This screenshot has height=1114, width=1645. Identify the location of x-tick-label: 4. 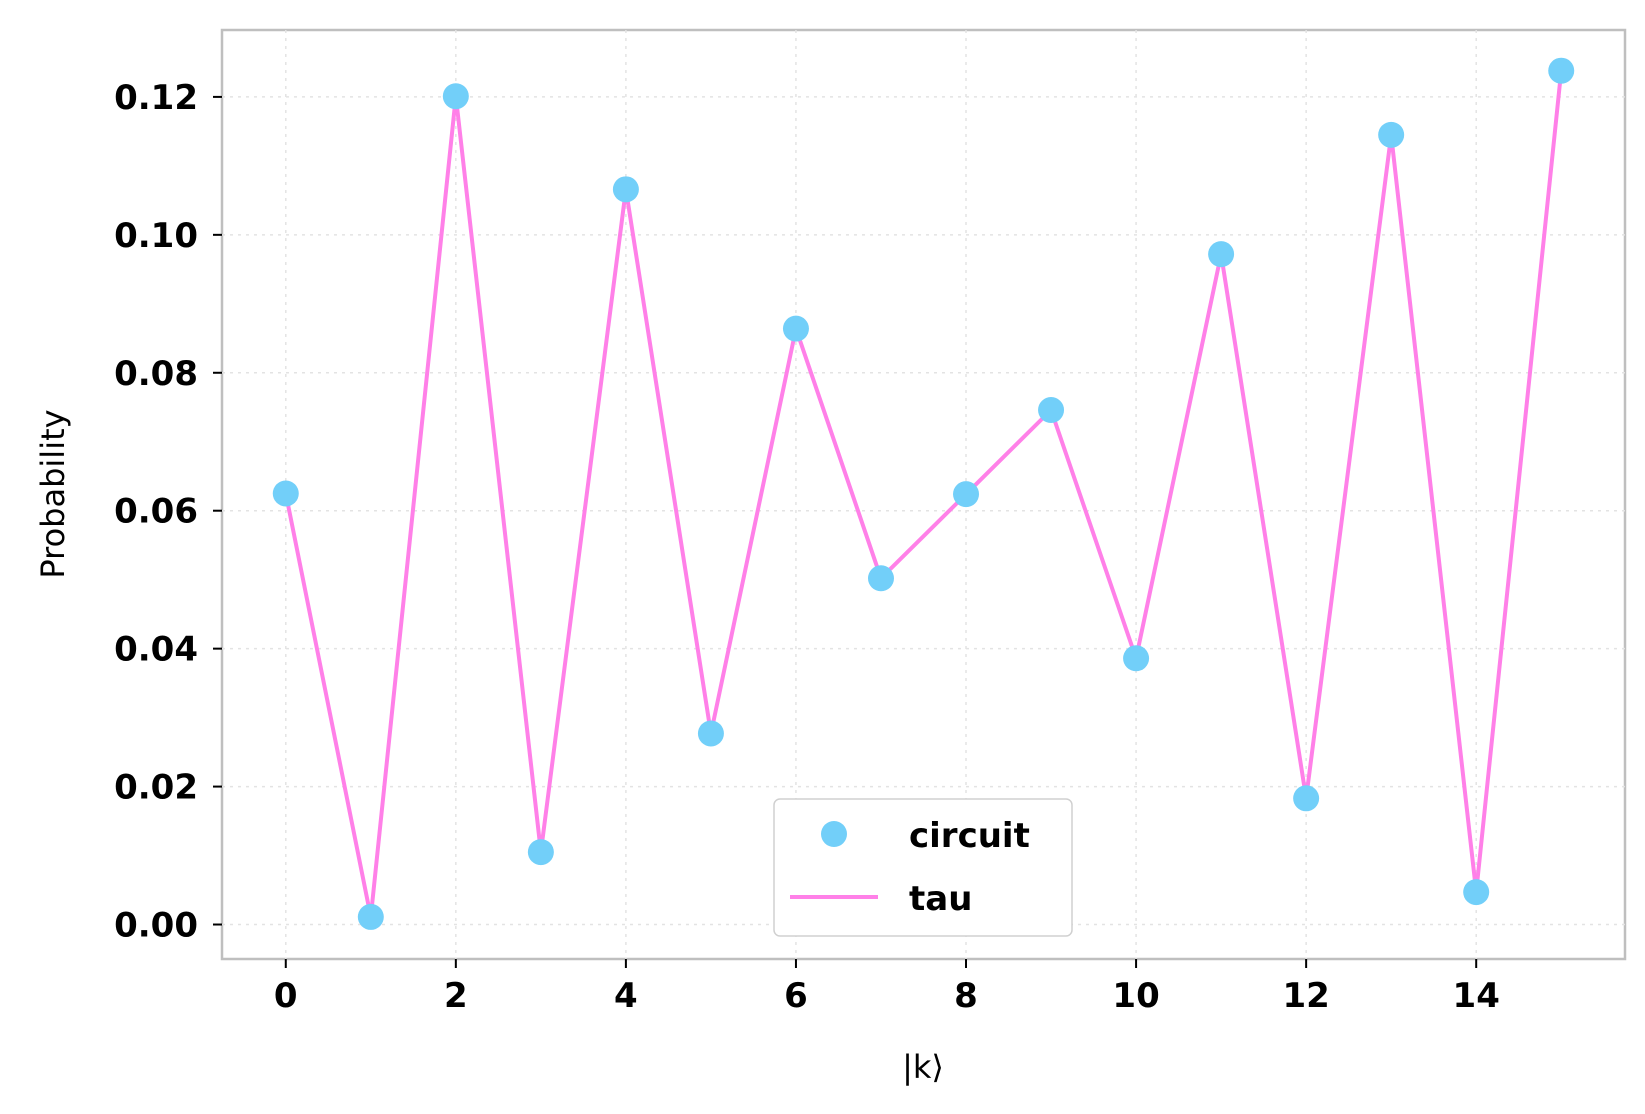
(626, 996).